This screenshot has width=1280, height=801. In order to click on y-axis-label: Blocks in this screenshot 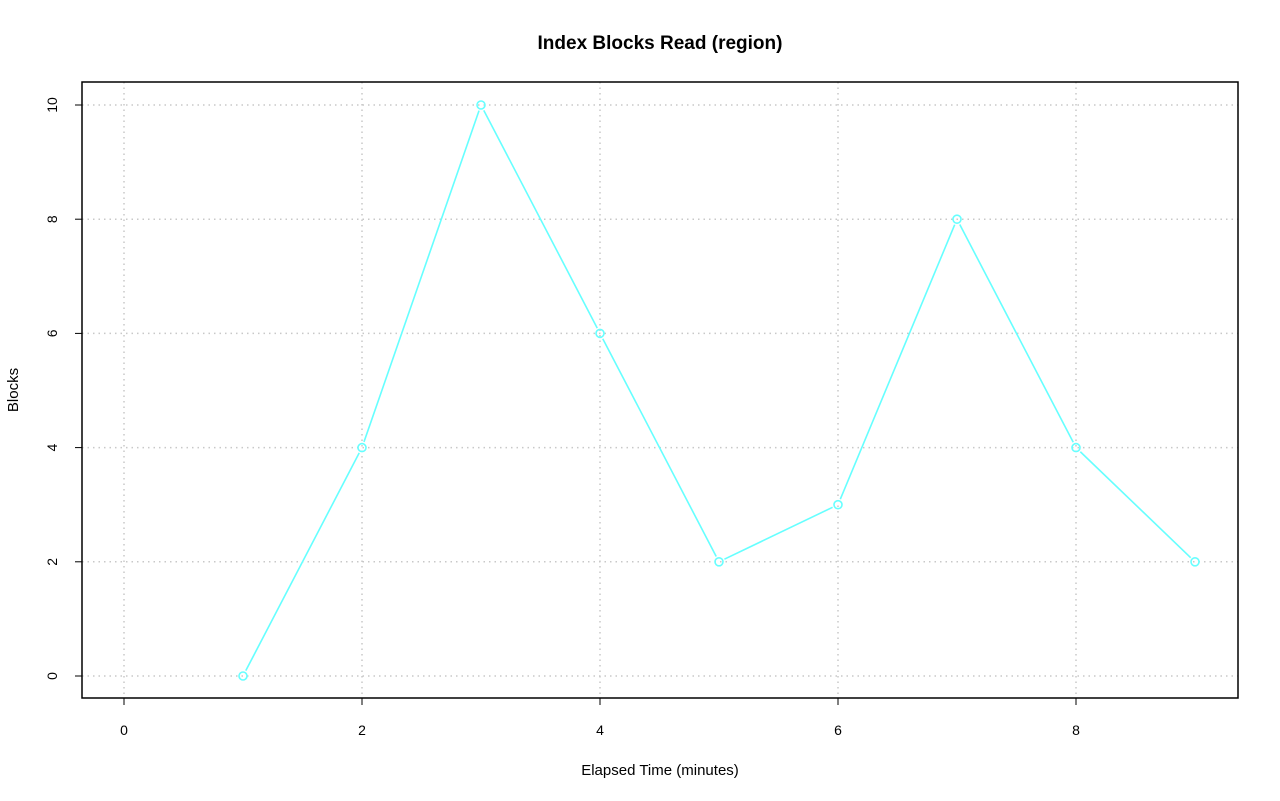, I will do `click(13, 390)`.